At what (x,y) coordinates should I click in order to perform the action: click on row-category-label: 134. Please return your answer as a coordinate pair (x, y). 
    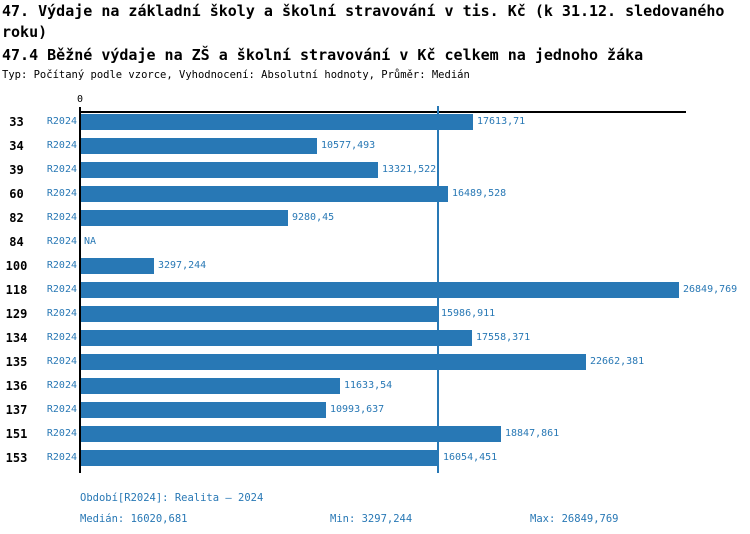
    Looking at the image, I should click on (16, 338).